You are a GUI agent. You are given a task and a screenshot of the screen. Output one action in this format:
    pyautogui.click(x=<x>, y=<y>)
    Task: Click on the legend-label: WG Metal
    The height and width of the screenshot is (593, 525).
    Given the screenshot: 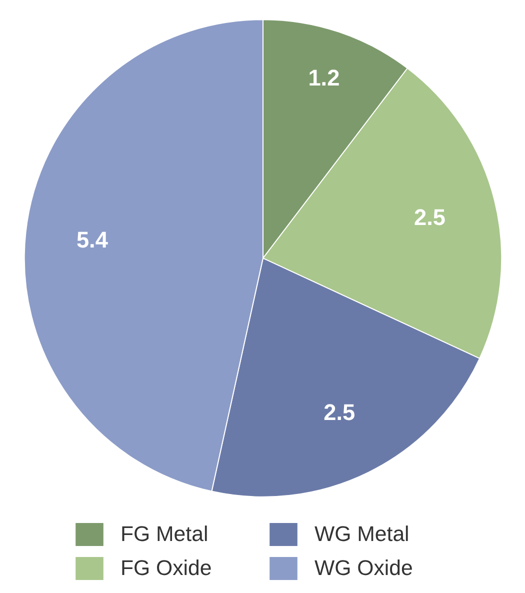 What is the action you would take?
    pyautogui.click(x=362, y=534)
    